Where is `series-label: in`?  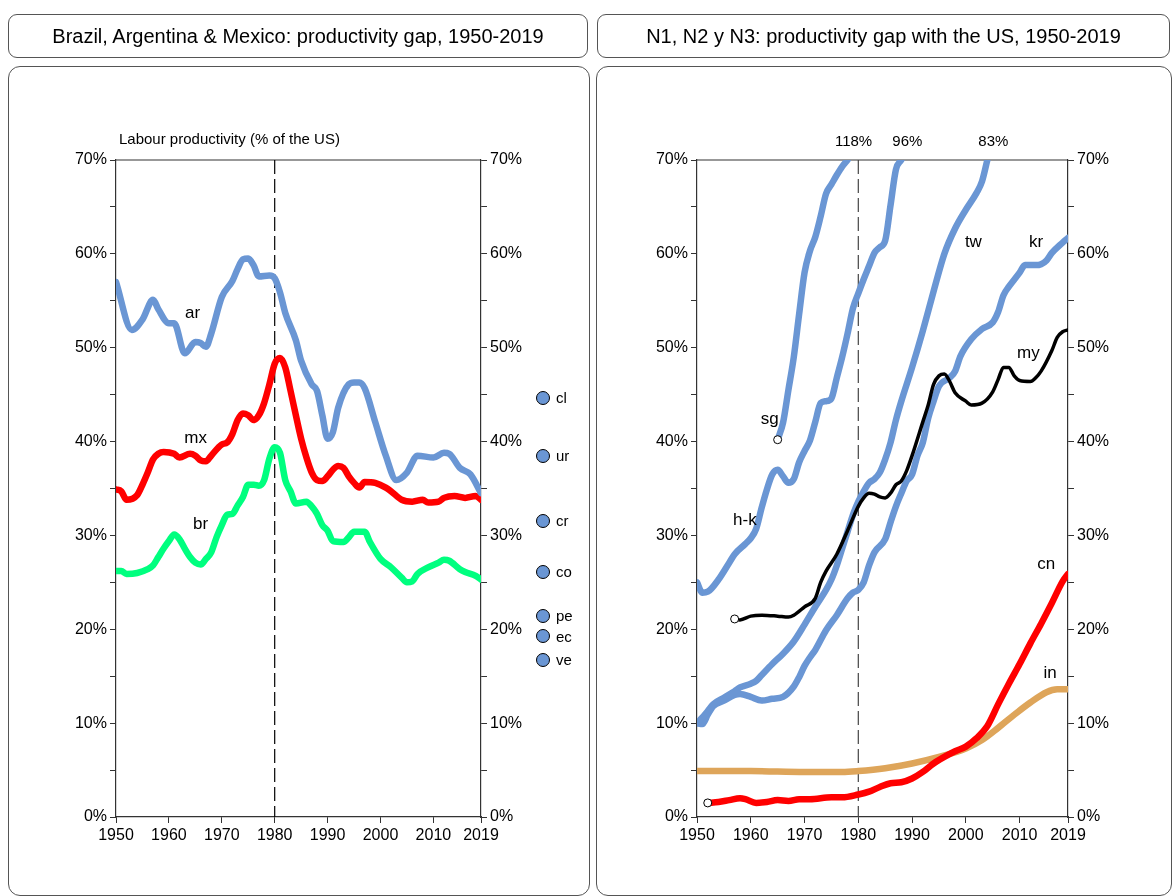
series-label: in is located at coordinates (1050, 673).